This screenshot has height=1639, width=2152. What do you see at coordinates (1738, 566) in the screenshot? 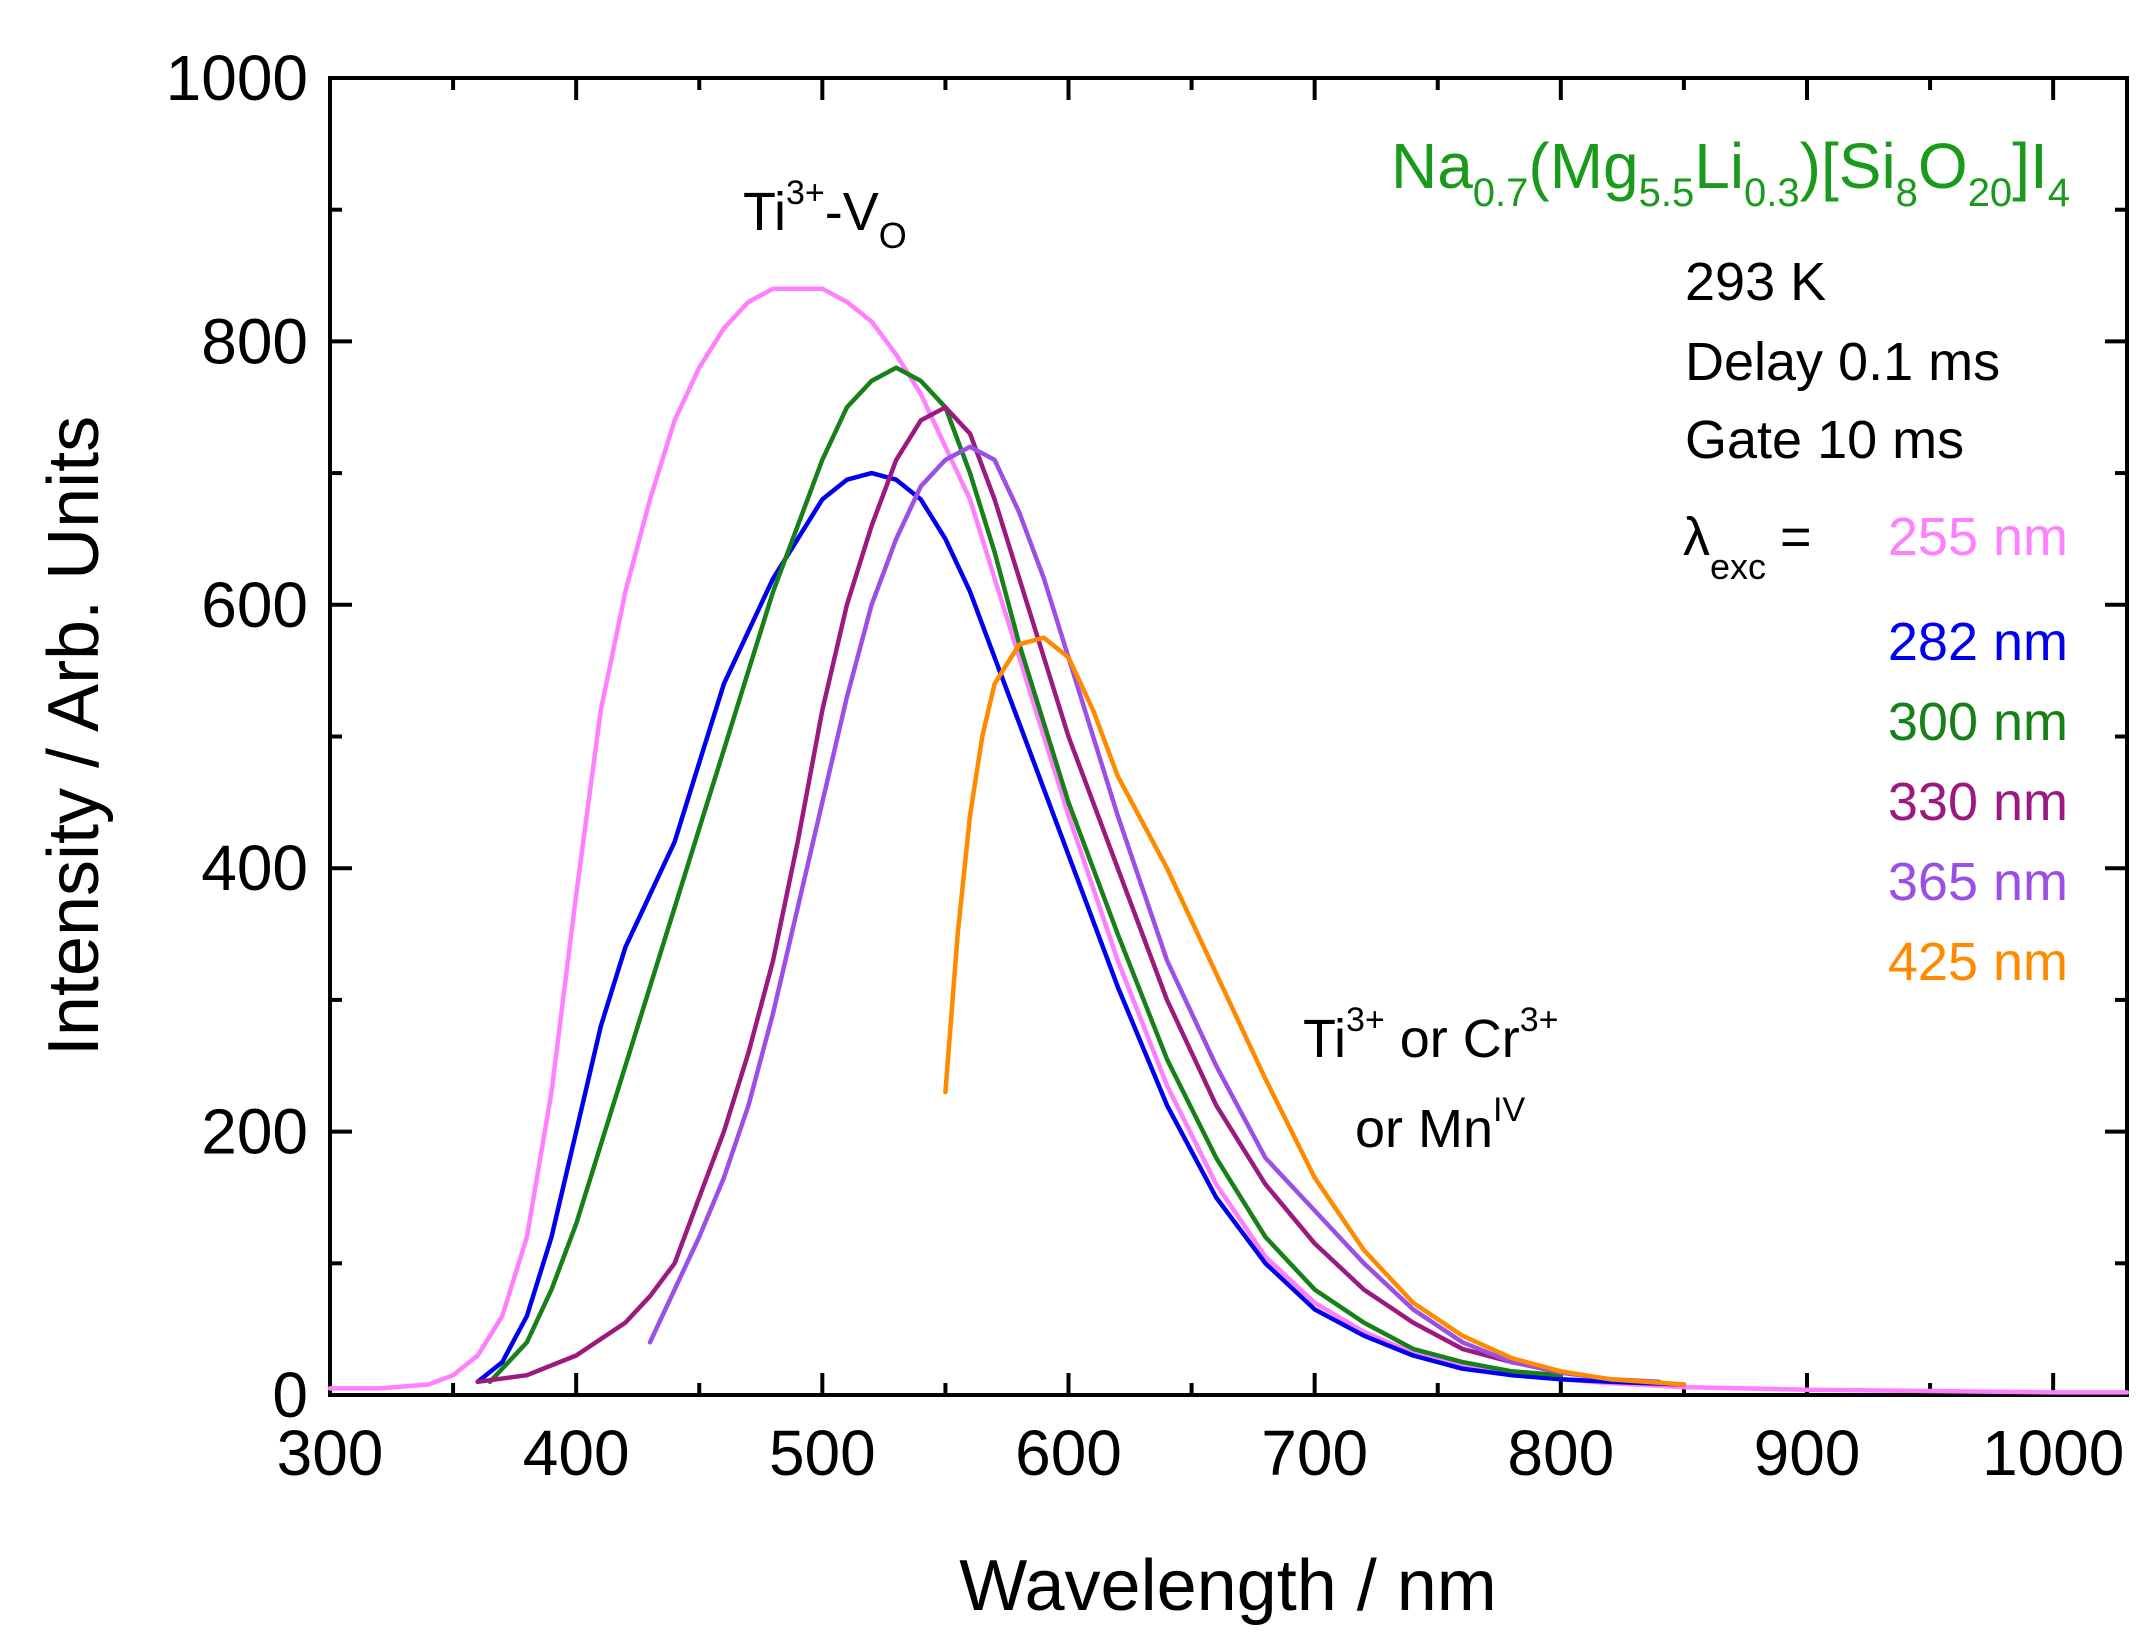
I see `lambda-subscript: exc` at bounding box center [1738, 566].